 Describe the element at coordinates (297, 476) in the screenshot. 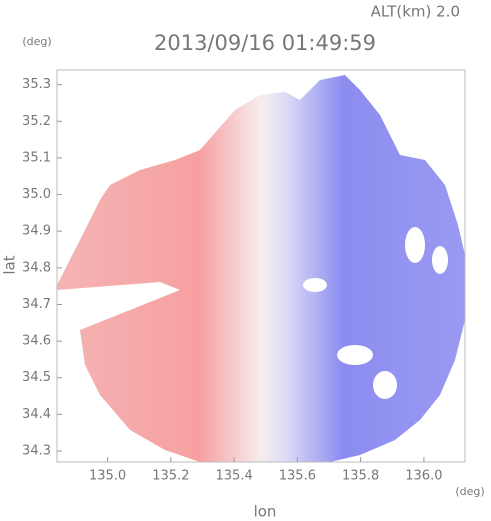

I see `x-tick-label: 135.6` at that location.